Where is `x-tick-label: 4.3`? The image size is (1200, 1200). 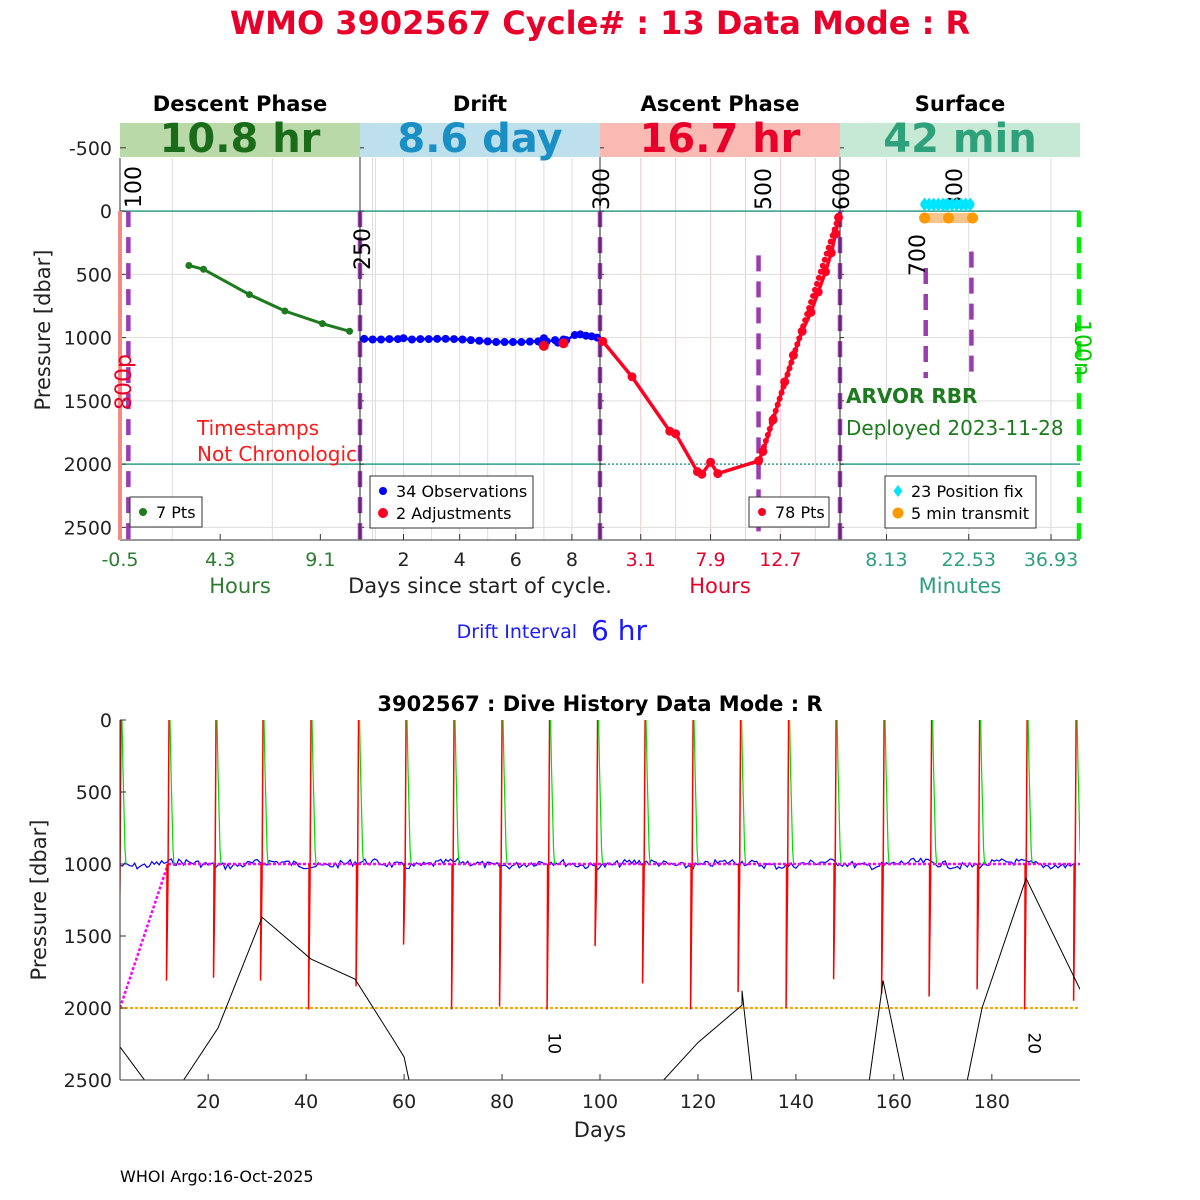
x-tick-label: 4.3 is located at coordinates (220, 560).